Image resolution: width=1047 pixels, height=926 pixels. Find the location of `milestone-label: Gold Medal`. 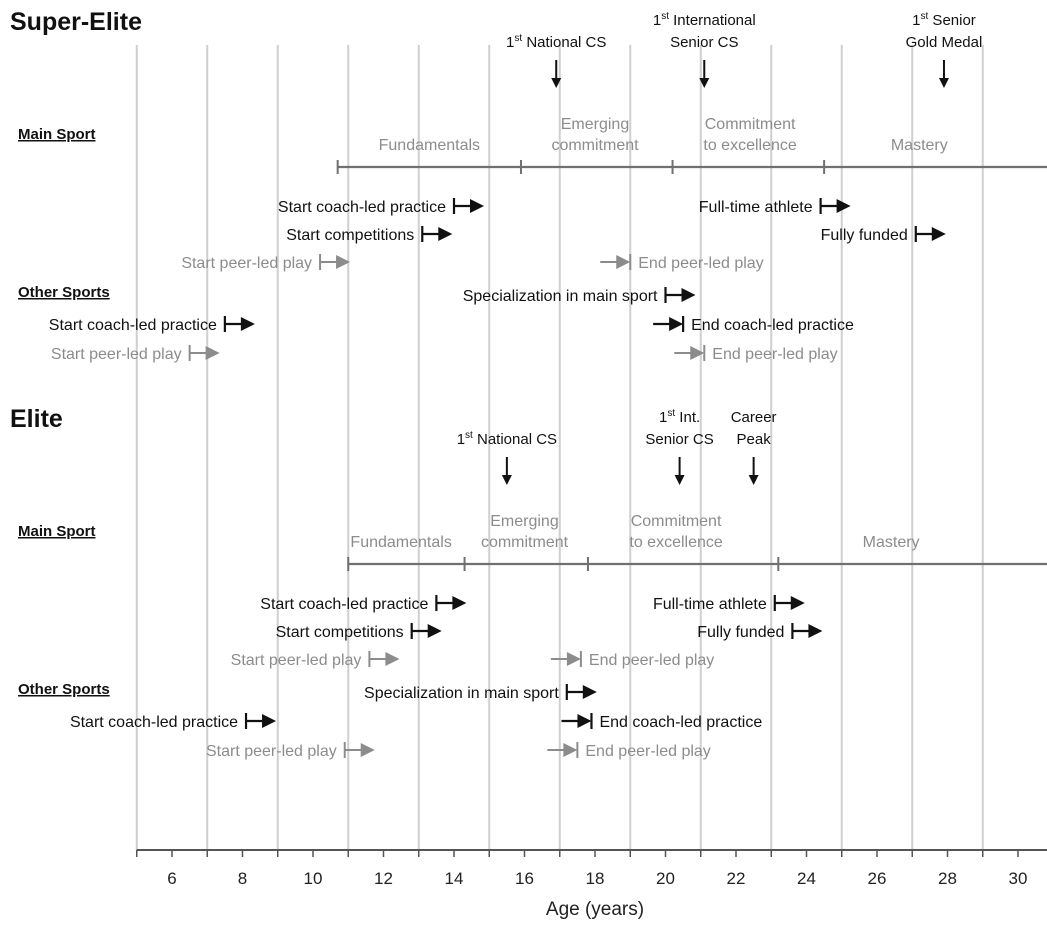

milestone-label: Gold Medal is located at coordinates (944, 42).